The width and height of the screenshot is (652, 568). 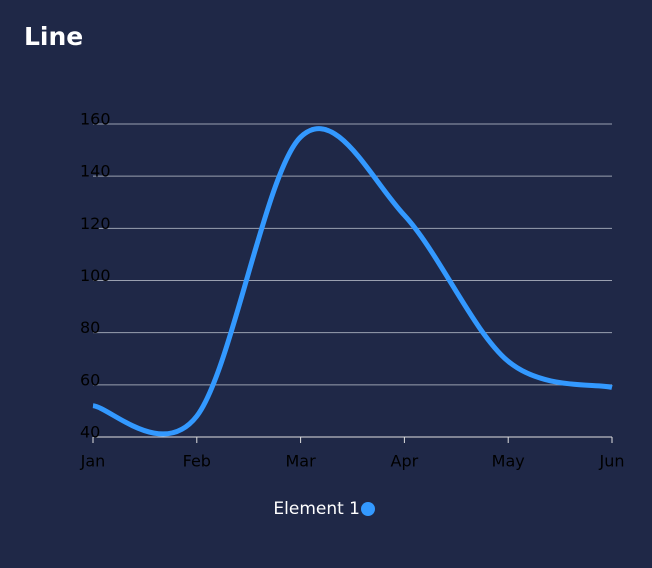 I want to click on x-tick-label: Jan, so click(x=93, y=461).